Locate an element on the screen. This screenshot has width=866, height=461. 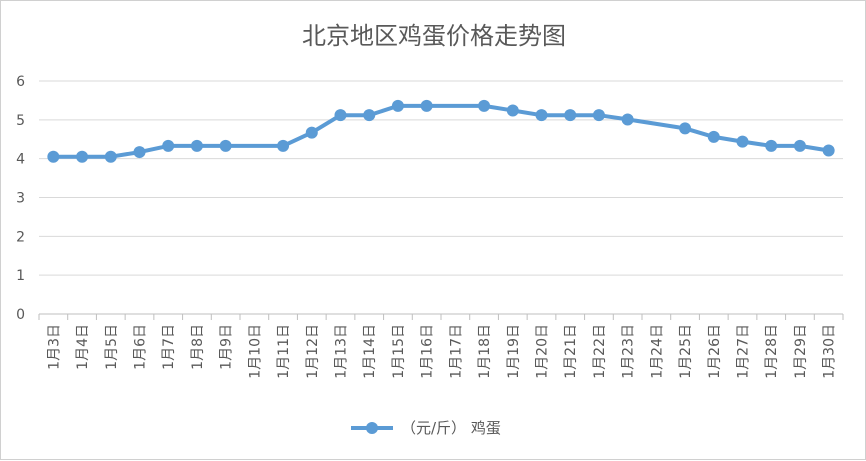
y-axis-tick-labels: 0 1 2 3 4 5 6 is located at coordinates (20, 198).